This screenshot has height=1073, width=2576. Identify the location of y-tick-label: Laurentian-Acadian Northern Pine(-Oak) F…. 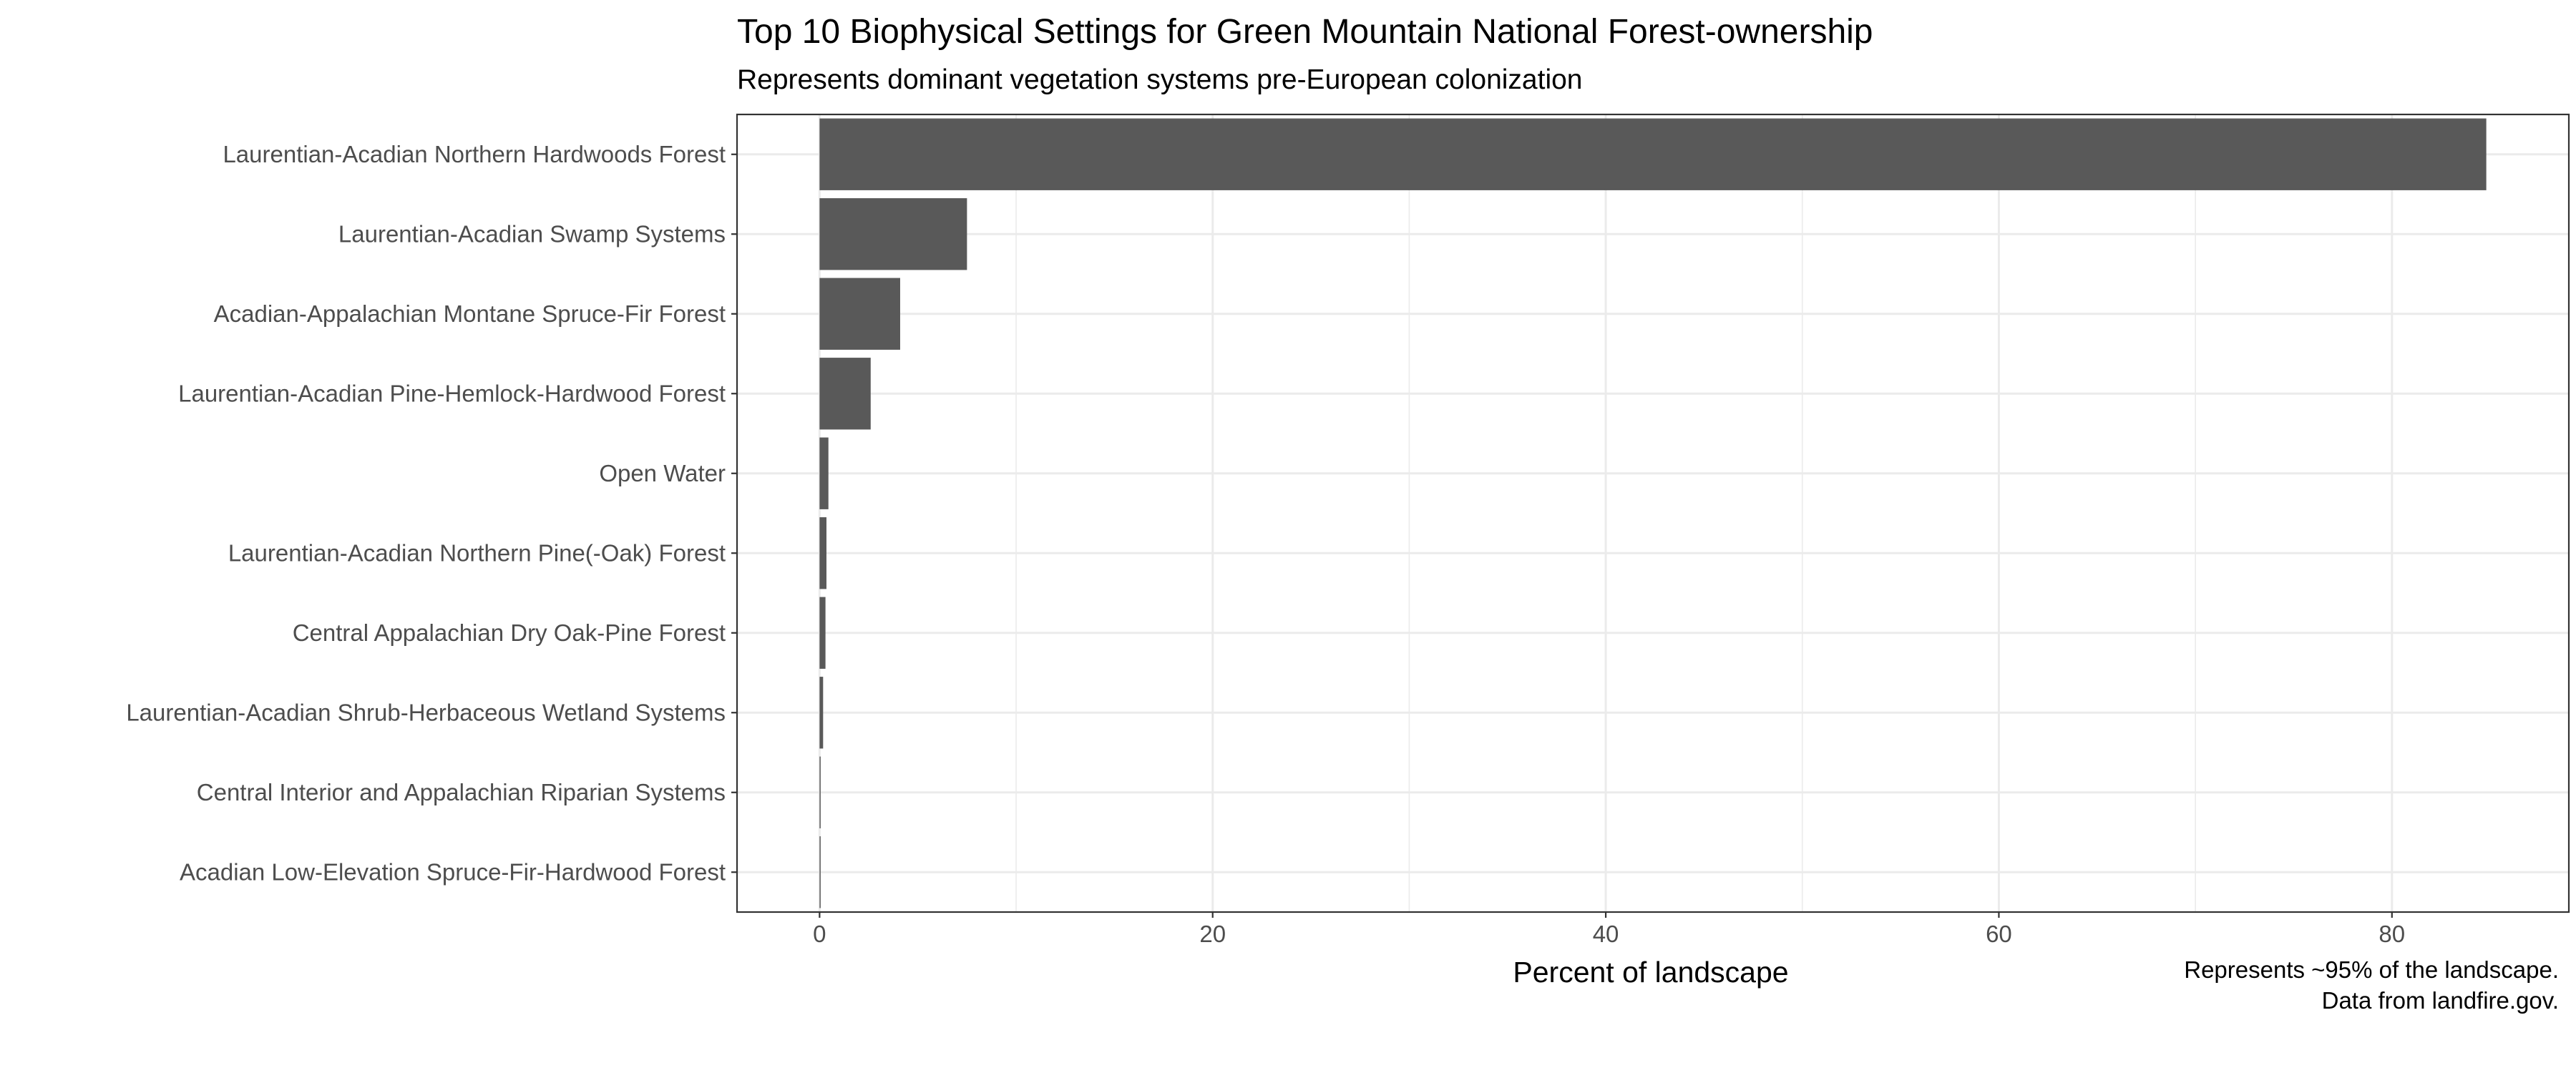
(477, 552).